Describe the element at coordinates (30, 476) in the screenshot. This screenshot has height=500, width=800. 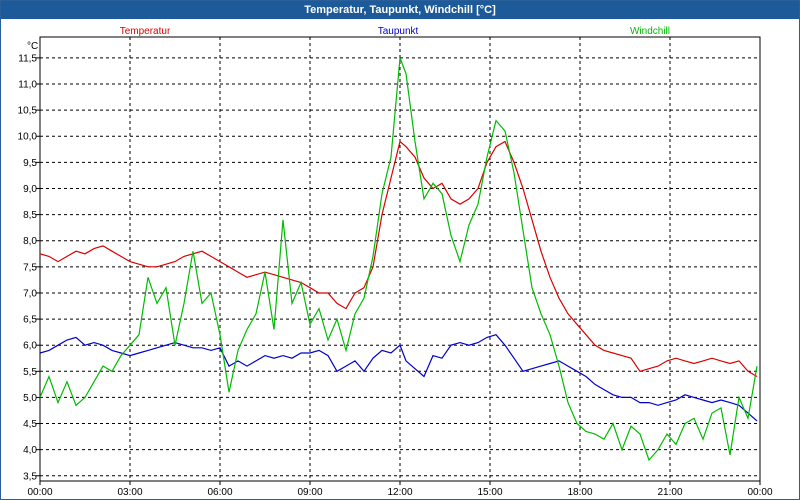
I see `y-tick-label: 3,5` at that location.